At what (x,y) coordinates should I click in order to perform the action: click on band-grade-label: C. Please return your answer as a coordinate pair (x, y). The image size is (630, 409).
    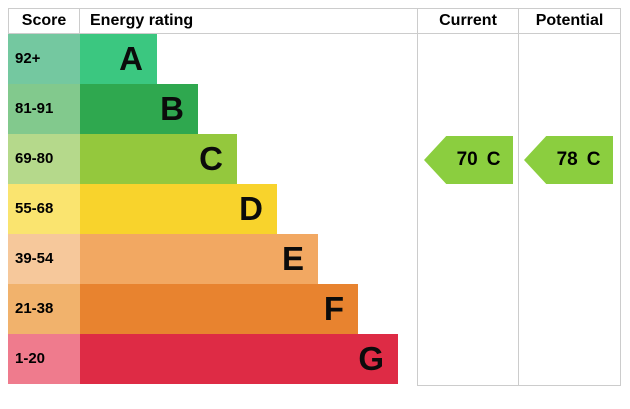
    Looking at the image, I should click on (211, 158).